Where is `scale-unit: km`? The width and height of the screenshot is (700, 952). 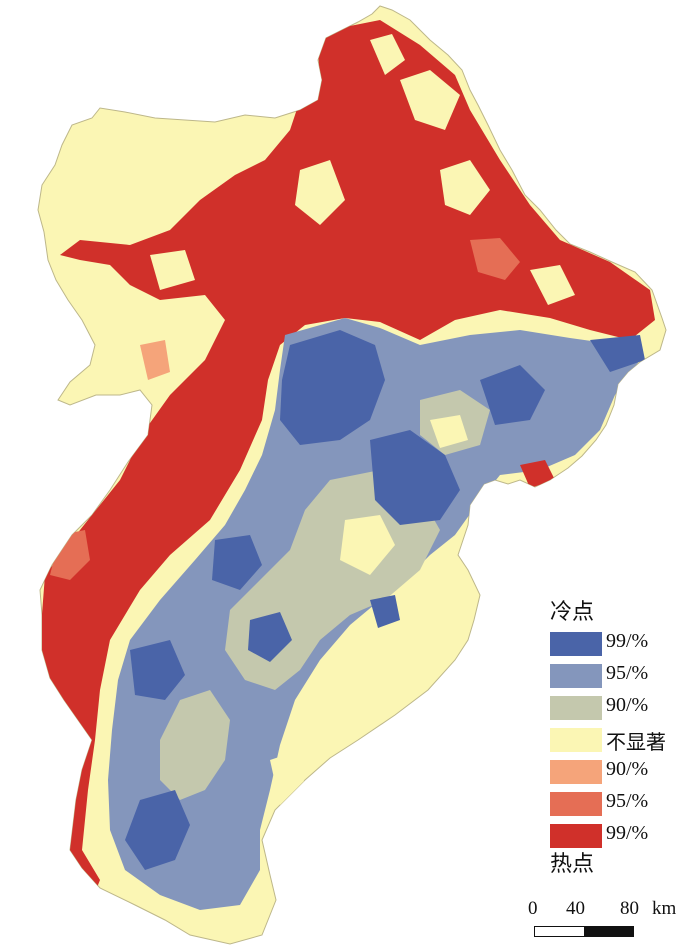
scale-unit: km is located at coordinates (664, 908).